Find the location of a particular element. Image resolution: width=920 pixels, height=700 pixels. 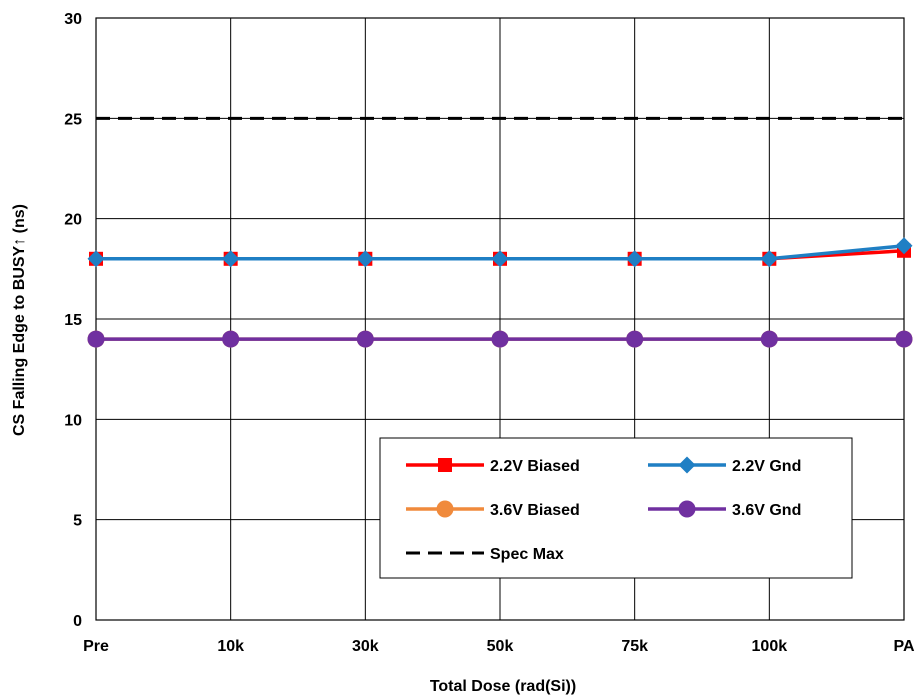

legend-label: Spec Max is located at coordinates (527, 554).